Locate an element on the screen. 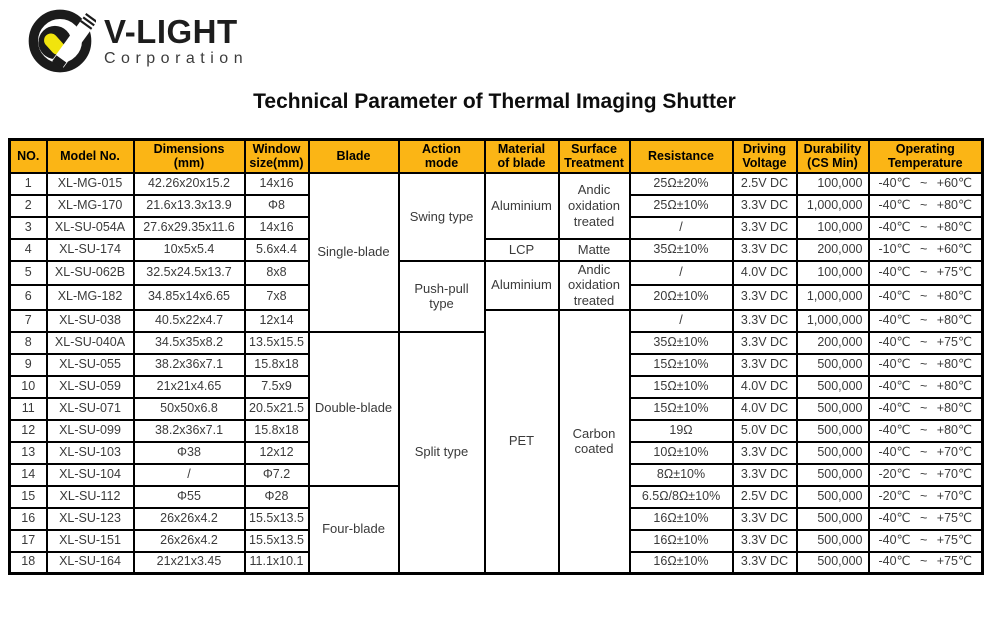 The image size is (989, 620). cell-action-split: Split type is located at coordinates (441, 452).